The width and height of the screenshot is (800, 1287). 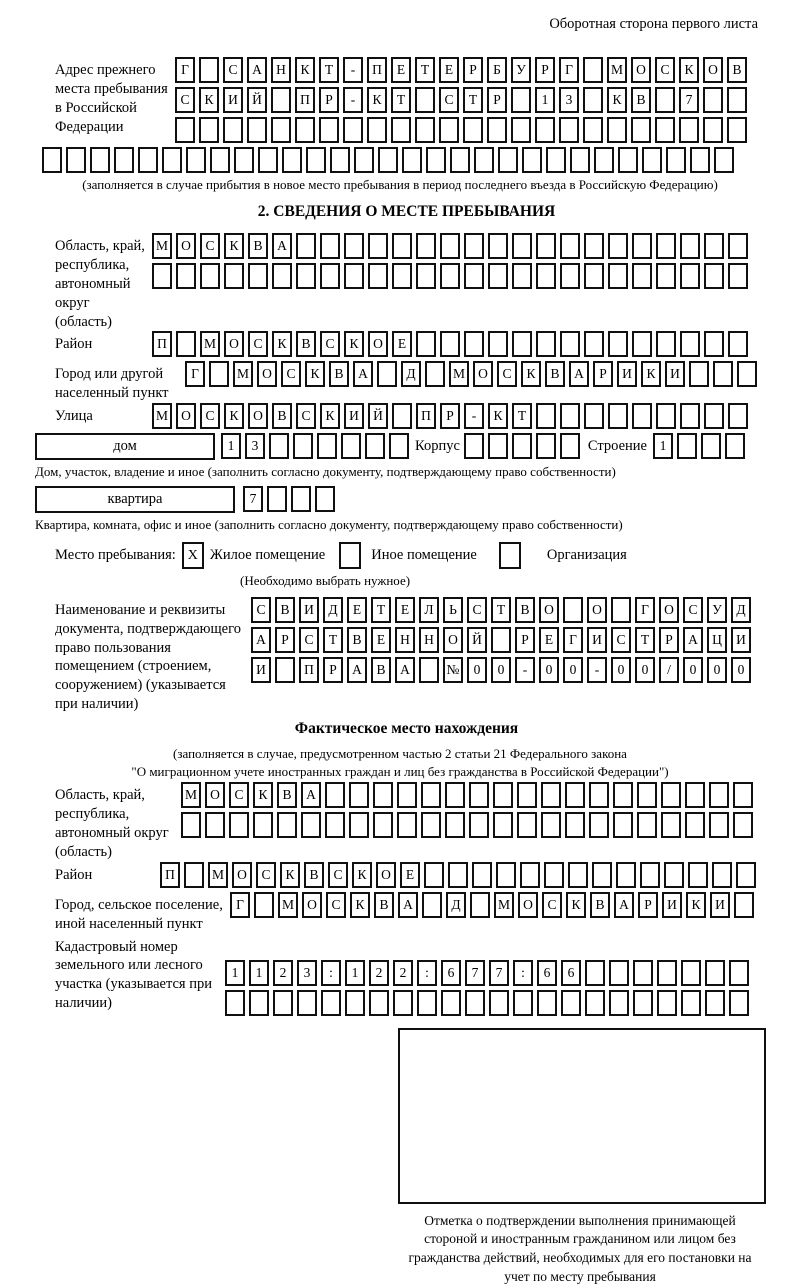 What do you see at coordinates (170, 874) in the screenshot?
I see `char-box: П` at bounding box center [170, 874].